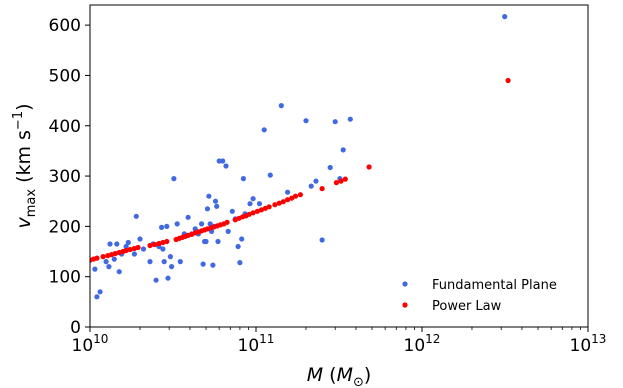 Image resolution: width=623 pixels, height=388 pixels. I want to click on legend-marker-power-law, so click(405, 305).